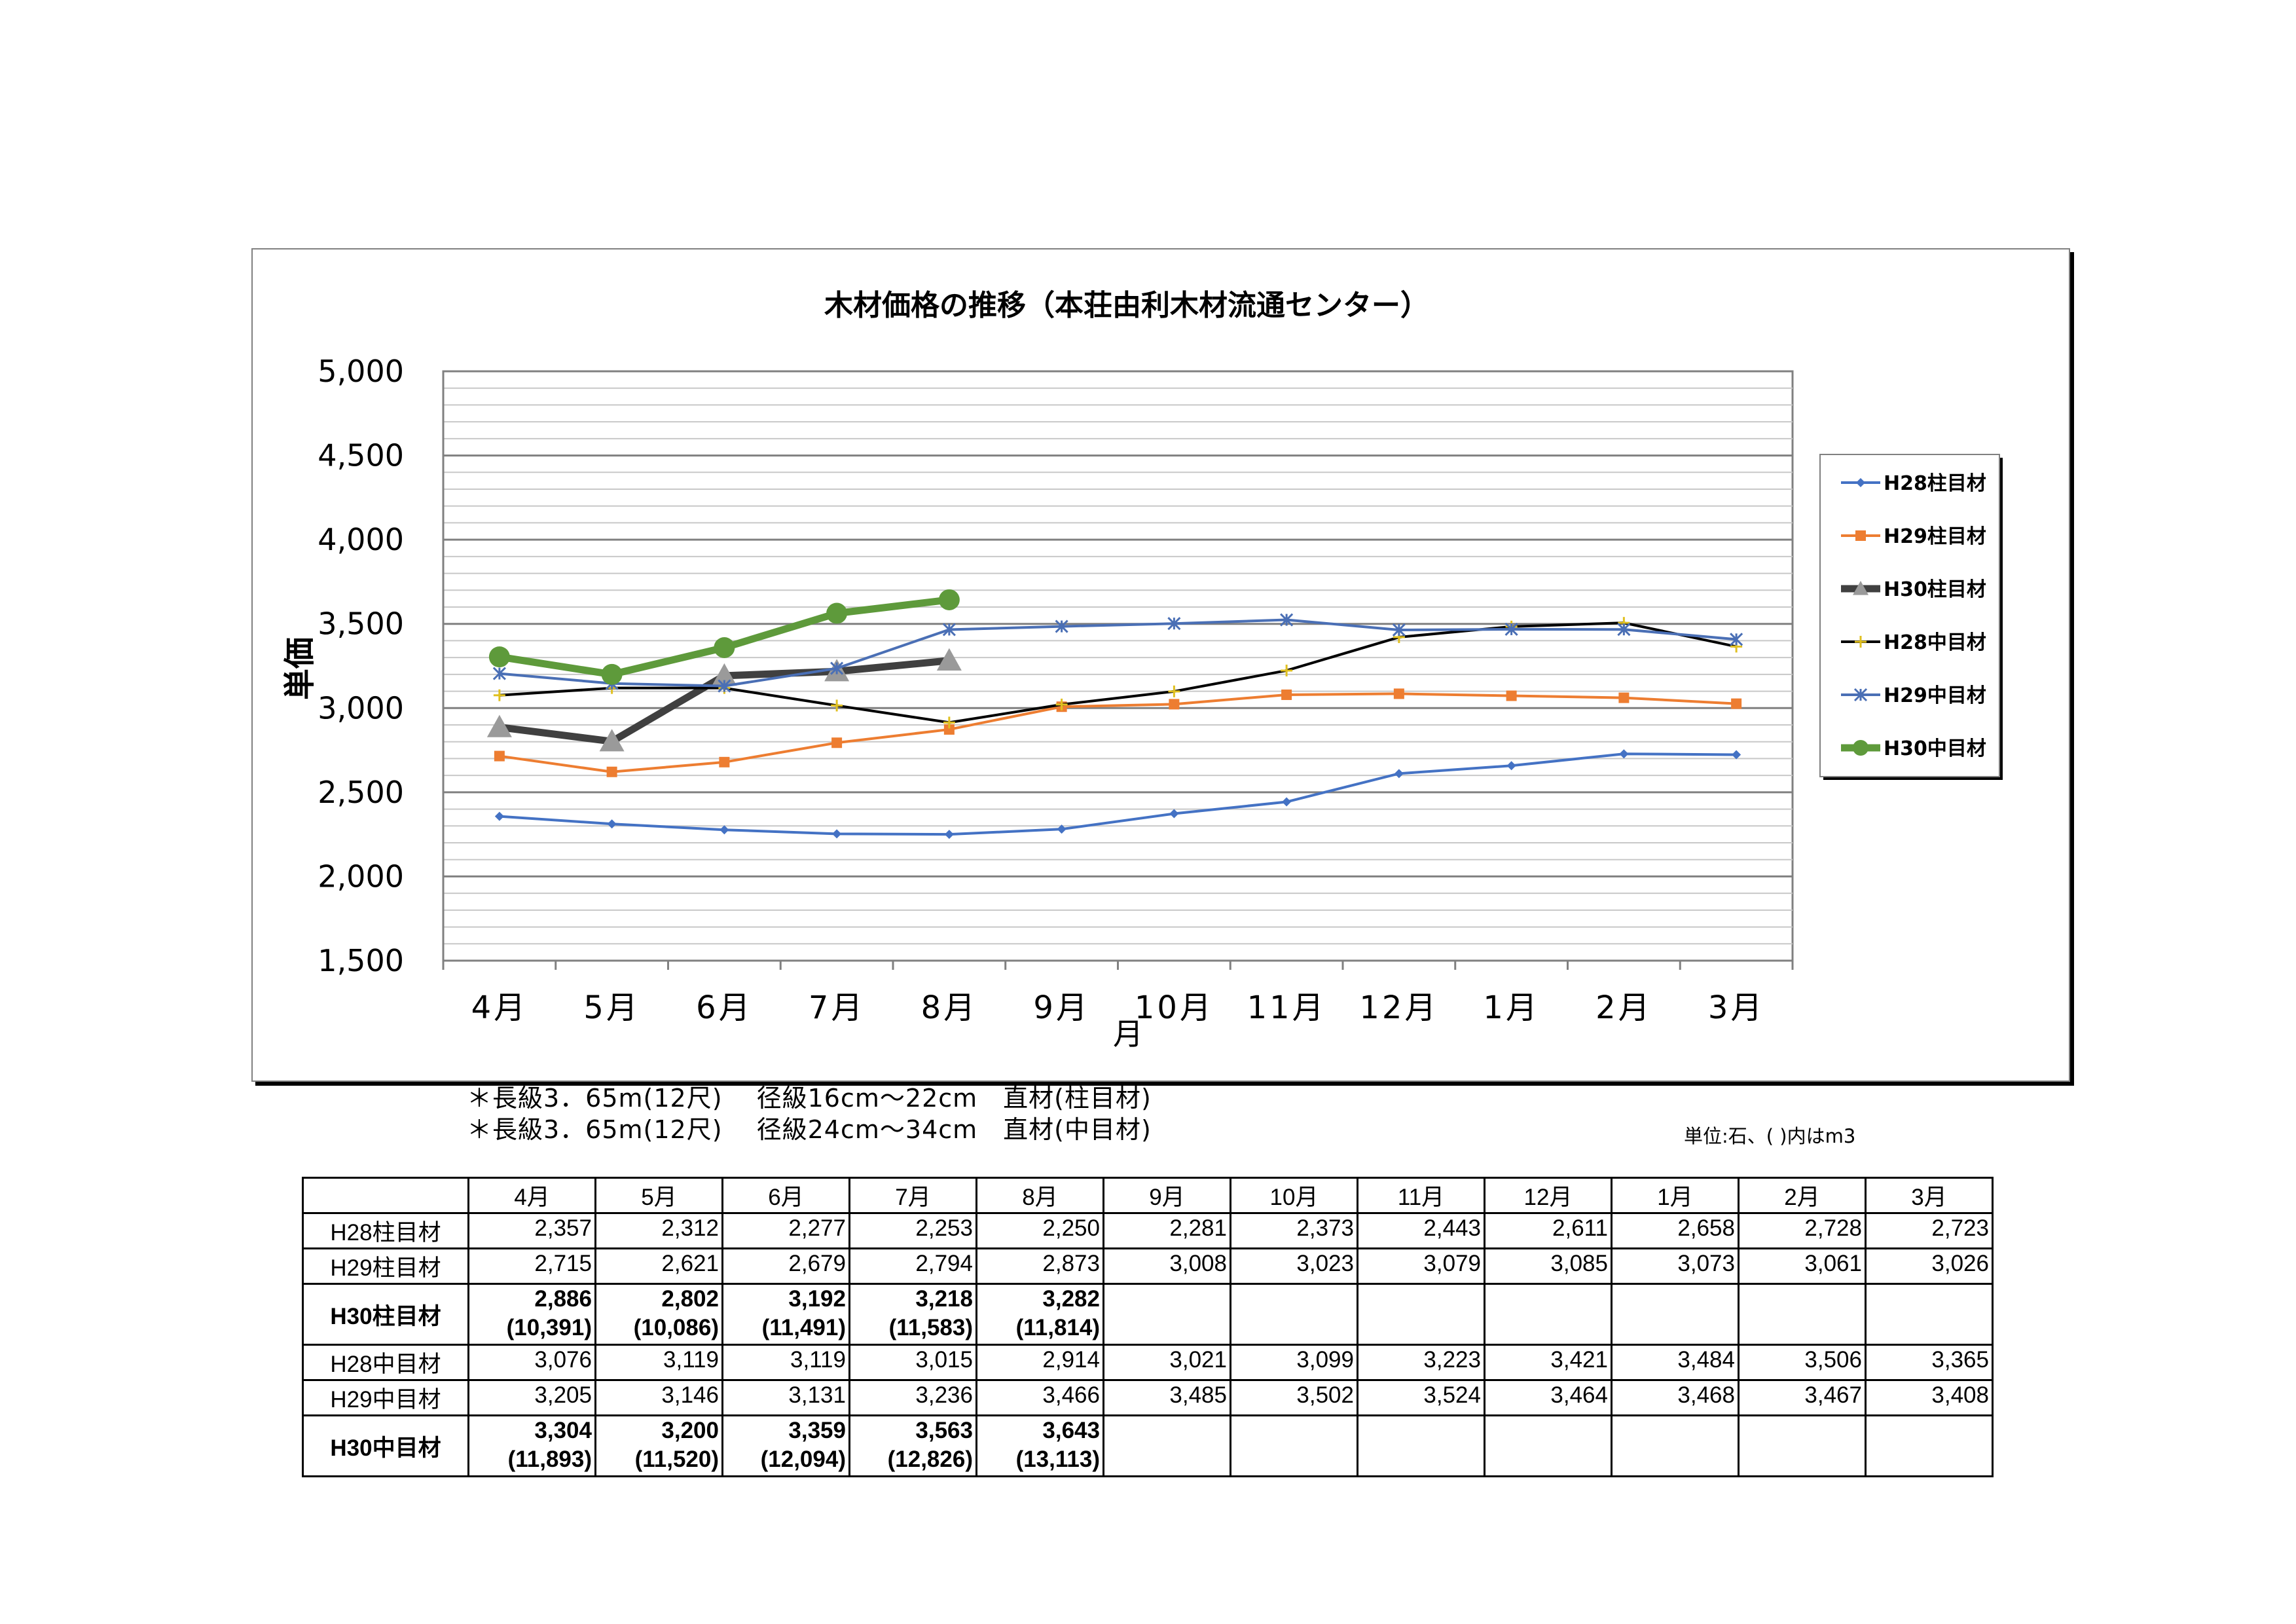 The height and width of the screenshot is (1624, 2296). Describe the element at coordinates (1935, 642) in the screenshot. I see `legend-label: H28中目材` at that location.